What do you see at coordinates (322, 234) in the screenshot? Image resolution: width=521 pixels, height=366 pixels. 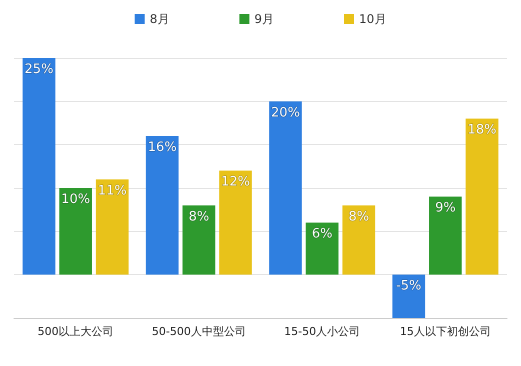 I see `data-label: 6%` at bounding box center [322, 234].